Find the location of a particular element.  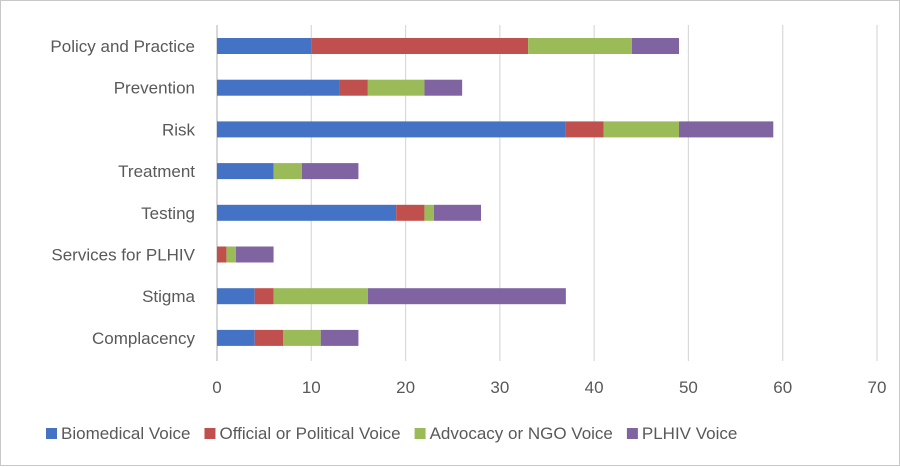

x-tick-label: 30 is located at coordinates (499, 387).